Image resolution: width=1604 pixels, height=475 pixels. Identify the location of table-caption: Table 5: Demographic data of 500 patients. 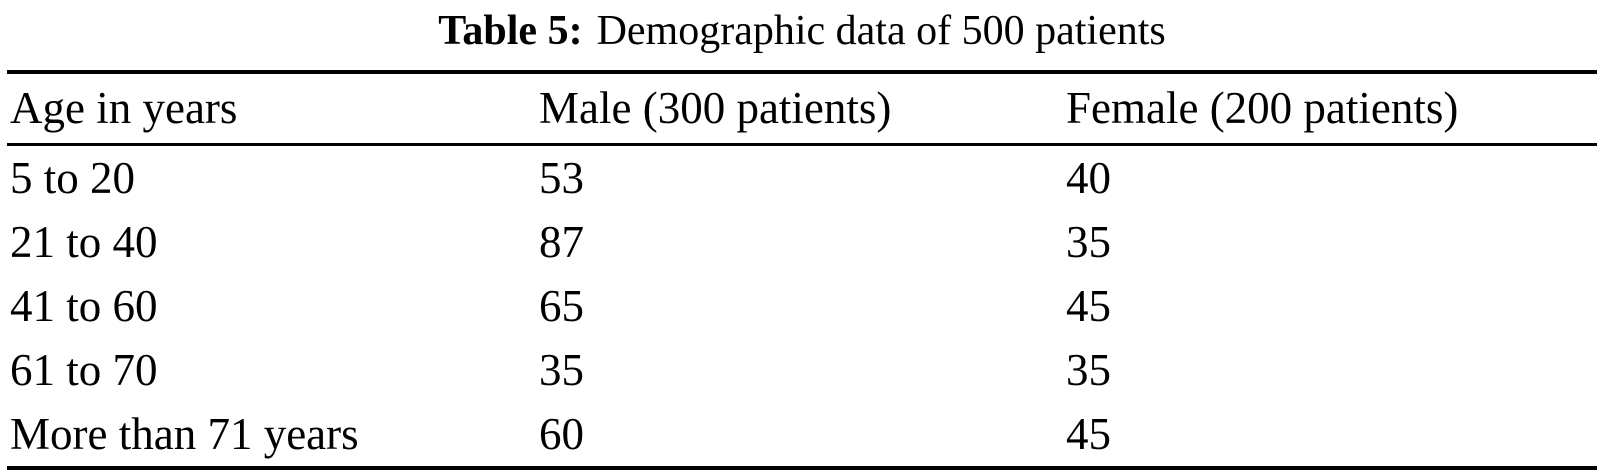
(802, 35).